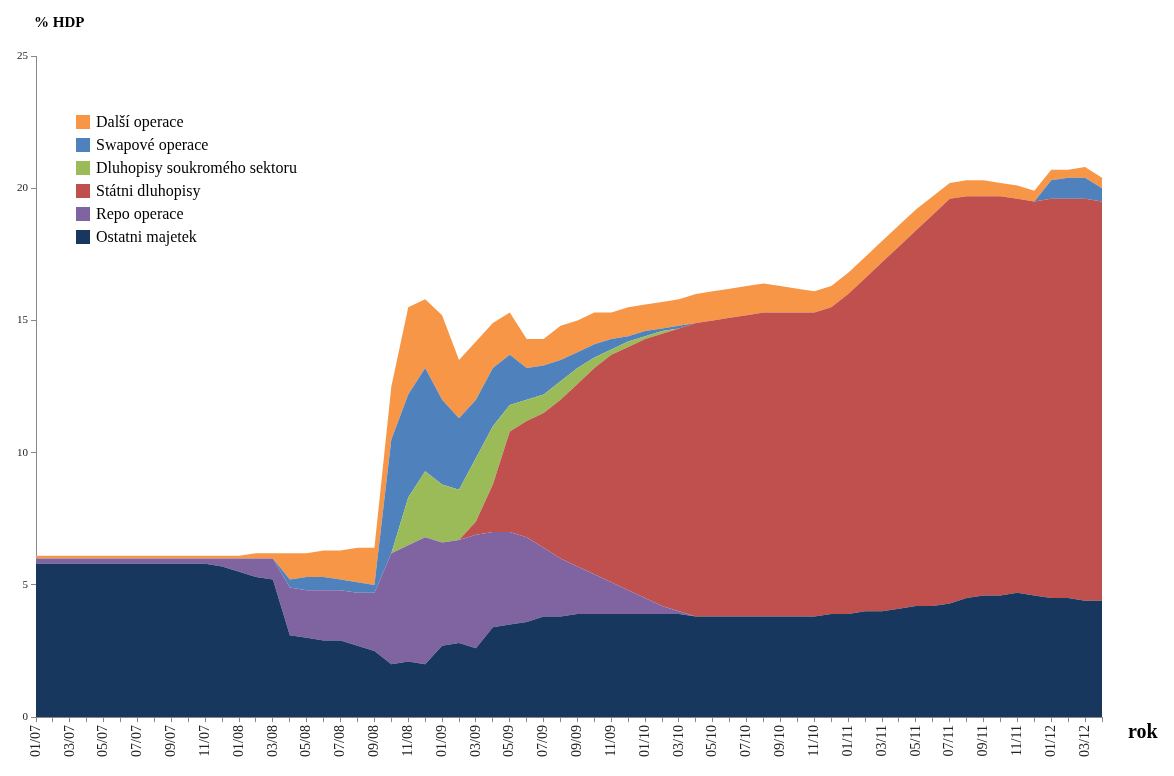 This screenshot has height=776, width=1174. What do you see at coordinates (577, 741) in the screenshot?
I see `x-tick-label: 09/09` at bounding box center [577, 741].